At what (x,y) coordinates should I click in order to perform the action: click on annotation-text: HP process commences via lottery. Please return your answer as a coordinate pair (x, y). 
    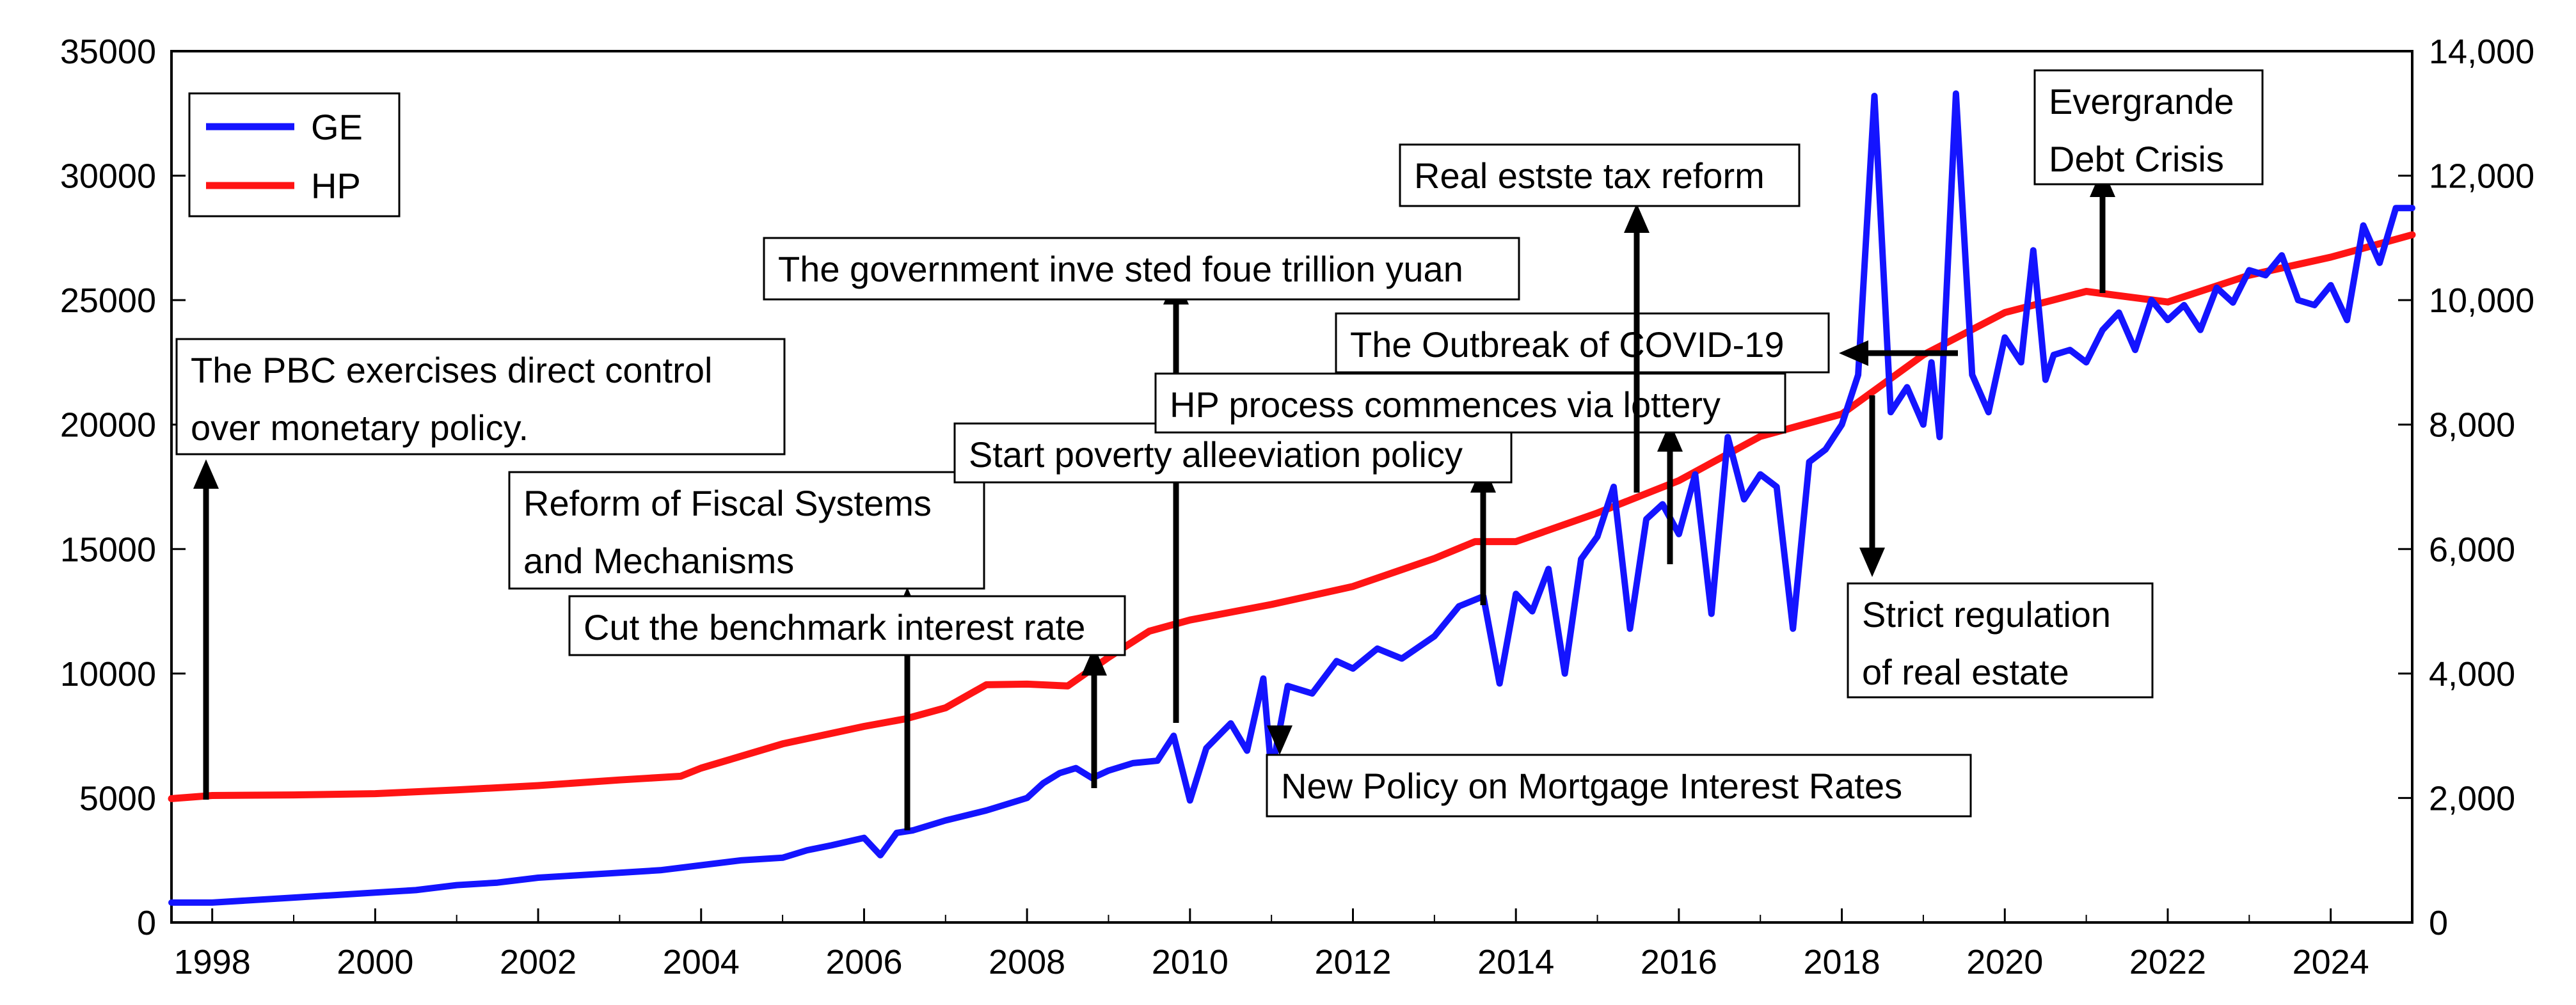
    Looking at the image, I should click on (1446, 404).